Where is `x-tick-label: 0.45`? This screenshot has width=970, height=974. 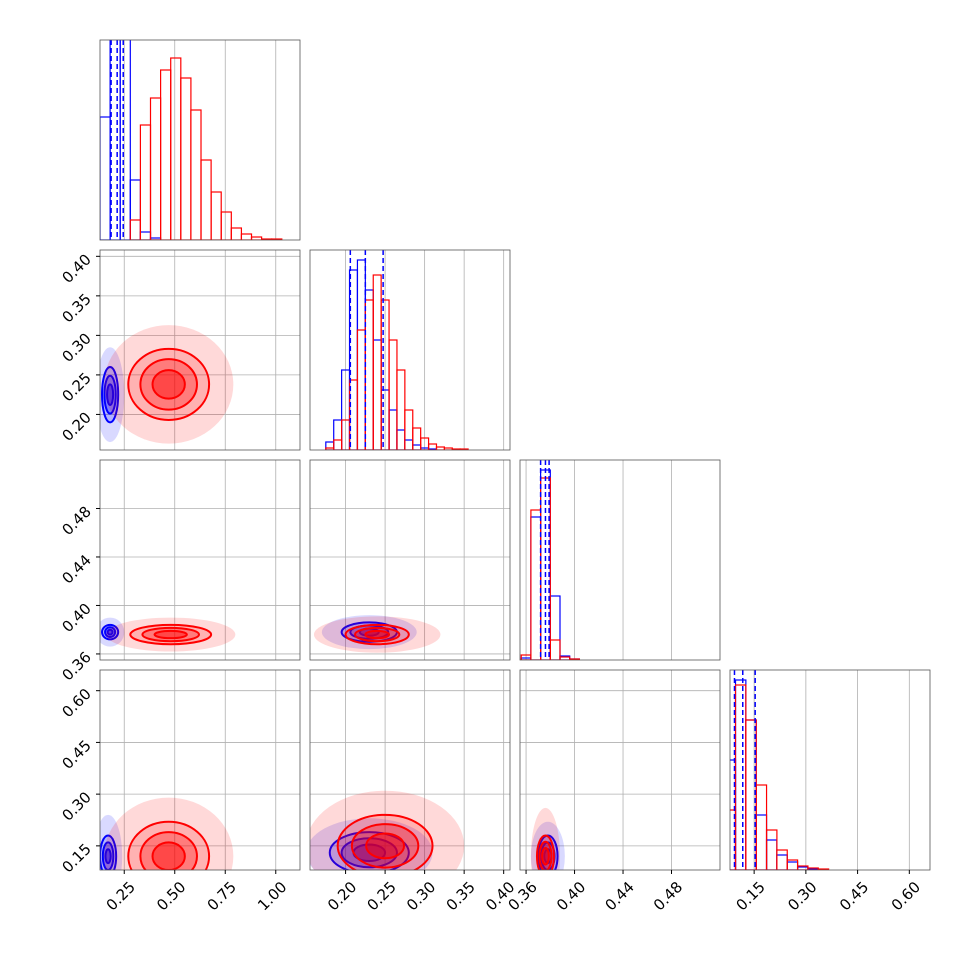
x-tick-label: 0.45 is located at coordinates (854, 896).